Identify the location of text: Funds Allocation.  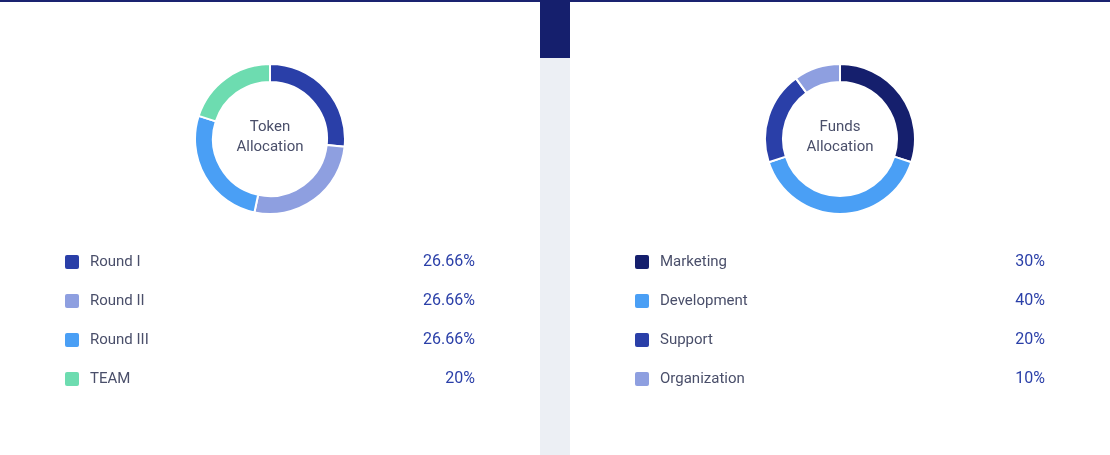
(840, 136).